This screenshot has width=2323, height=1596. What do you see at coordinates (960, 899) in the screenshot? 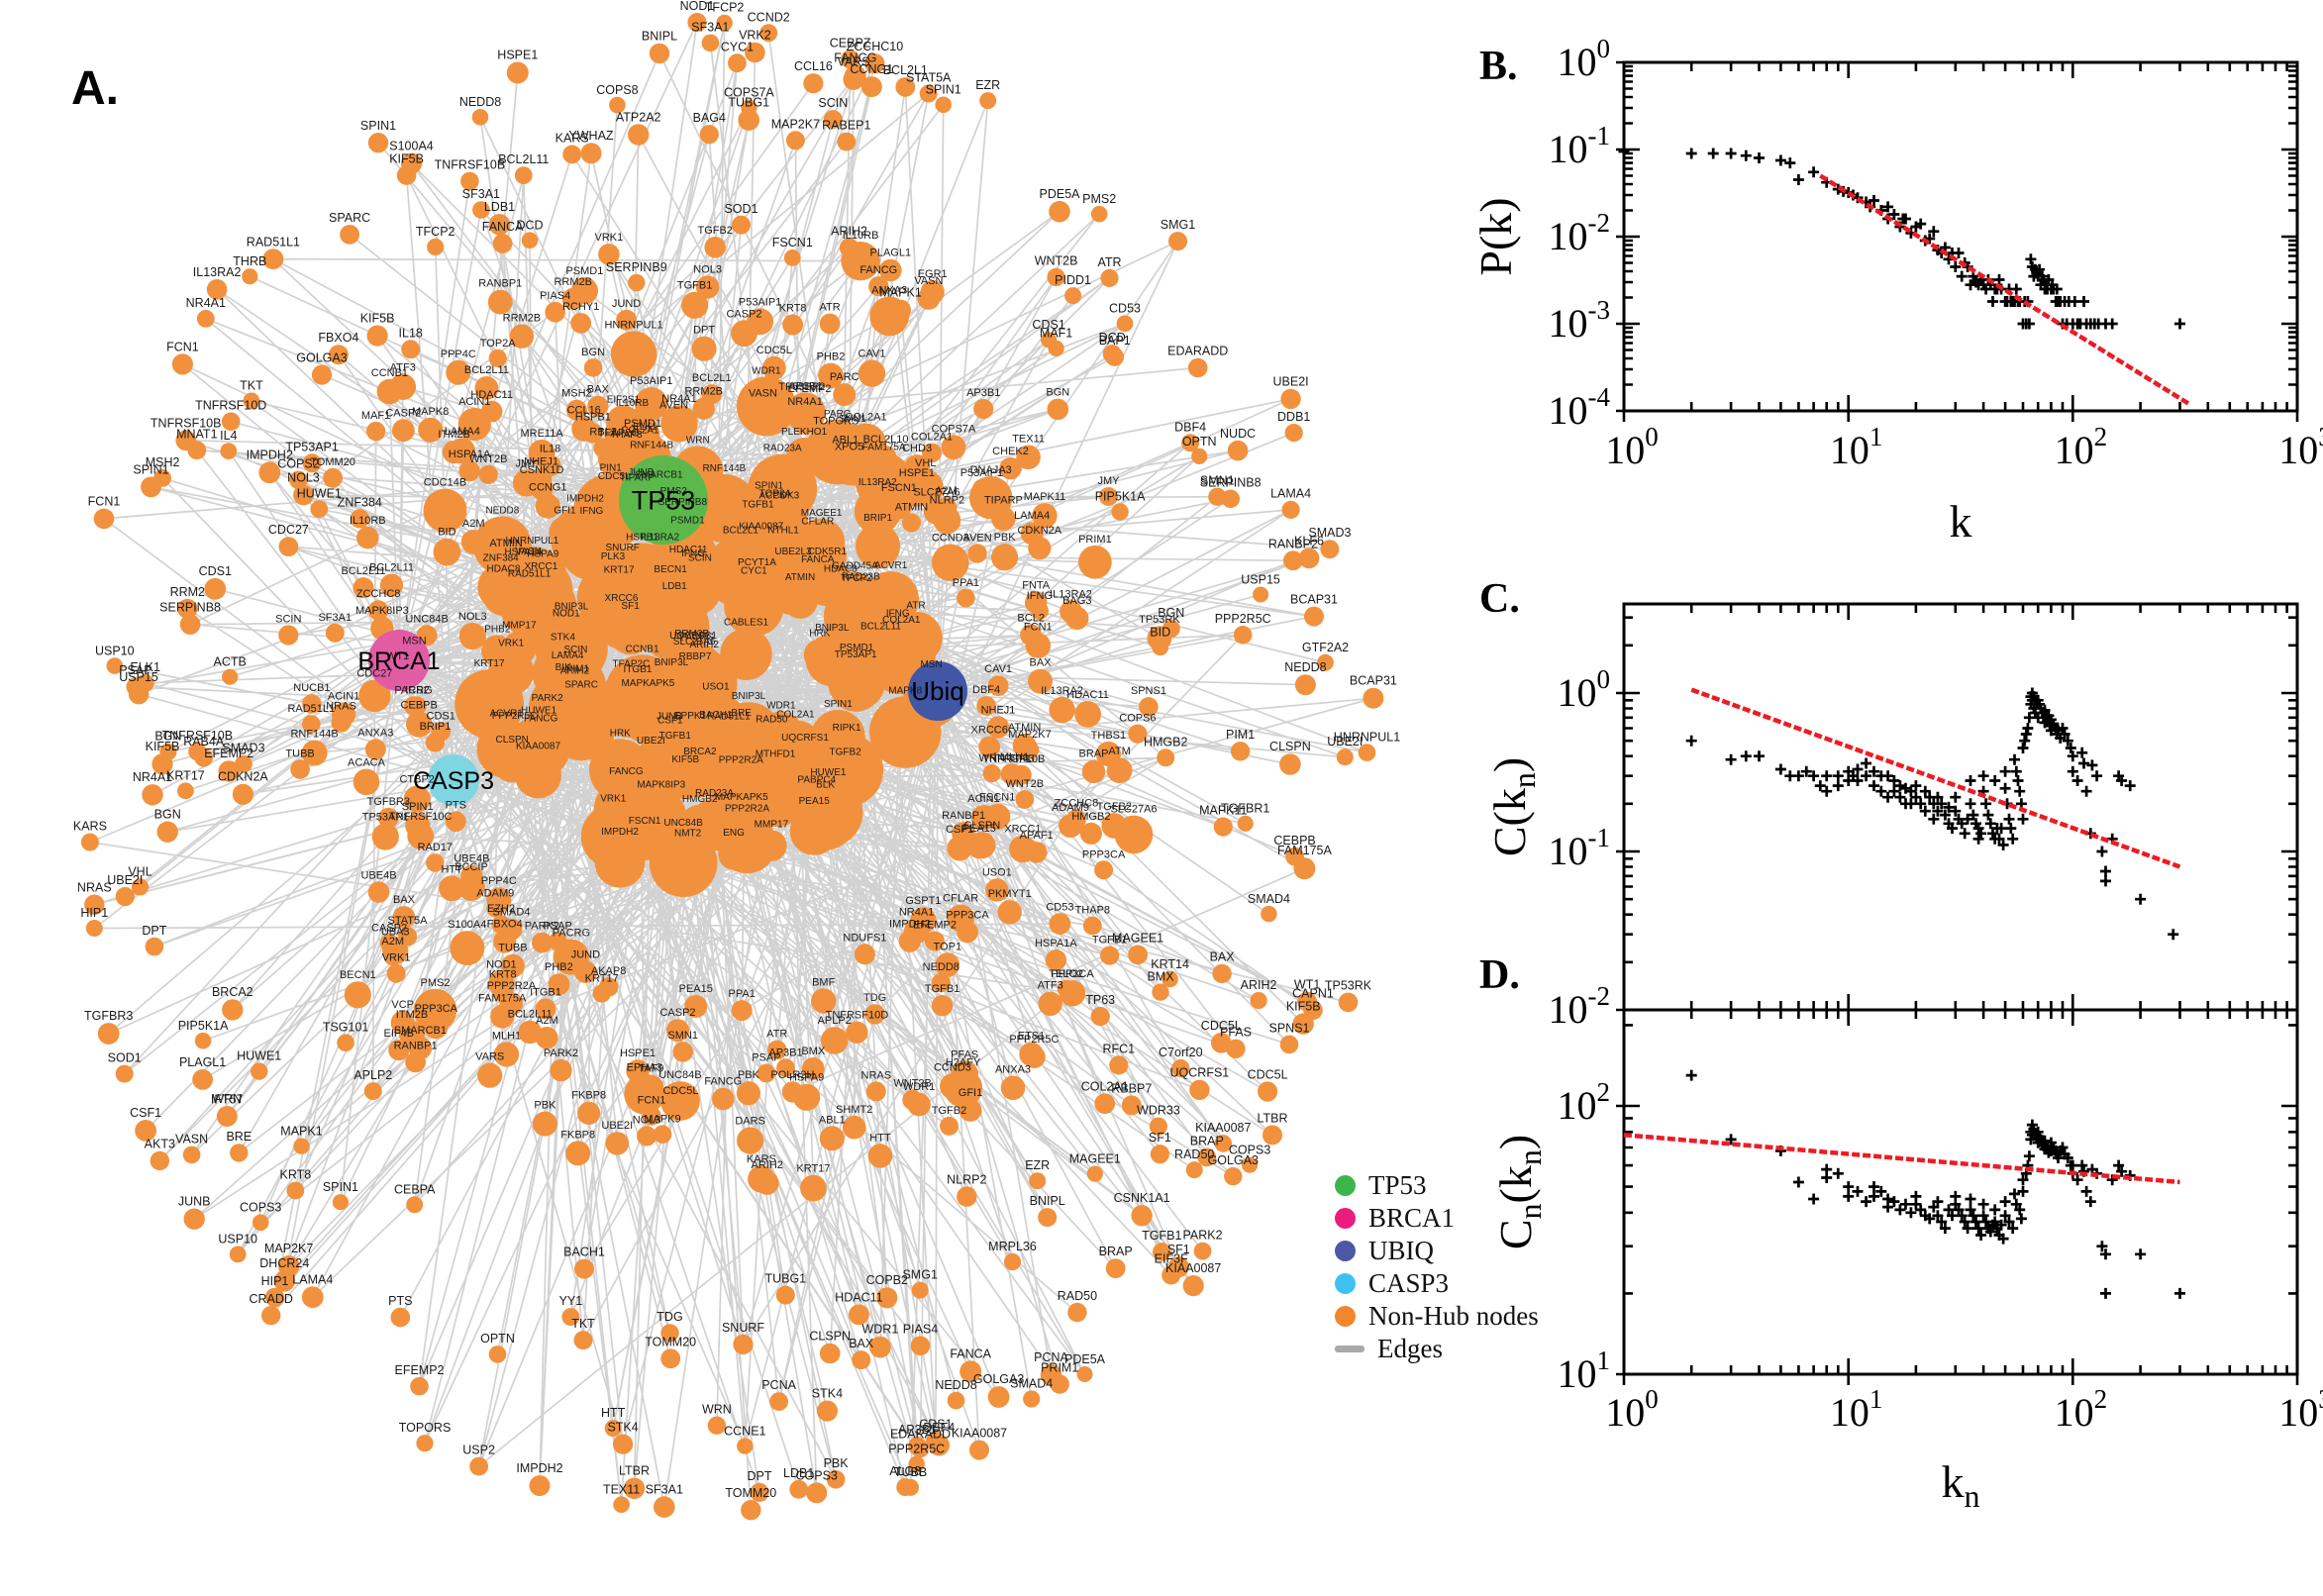
I see `network-node-label: CFLAR` at bounding box center [960, 899].